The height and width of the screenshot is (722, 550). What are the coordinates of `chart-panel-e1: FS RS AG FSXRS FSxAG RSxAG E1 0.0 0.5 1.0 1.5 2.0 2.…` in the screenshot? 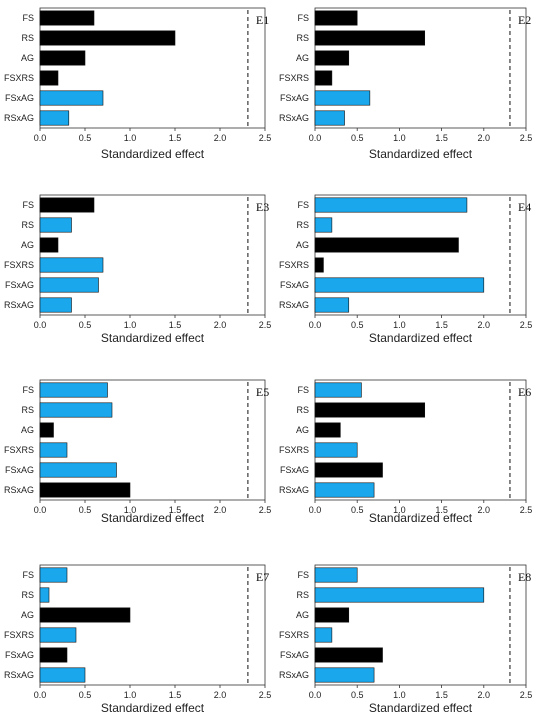 It's located at (138, 84).